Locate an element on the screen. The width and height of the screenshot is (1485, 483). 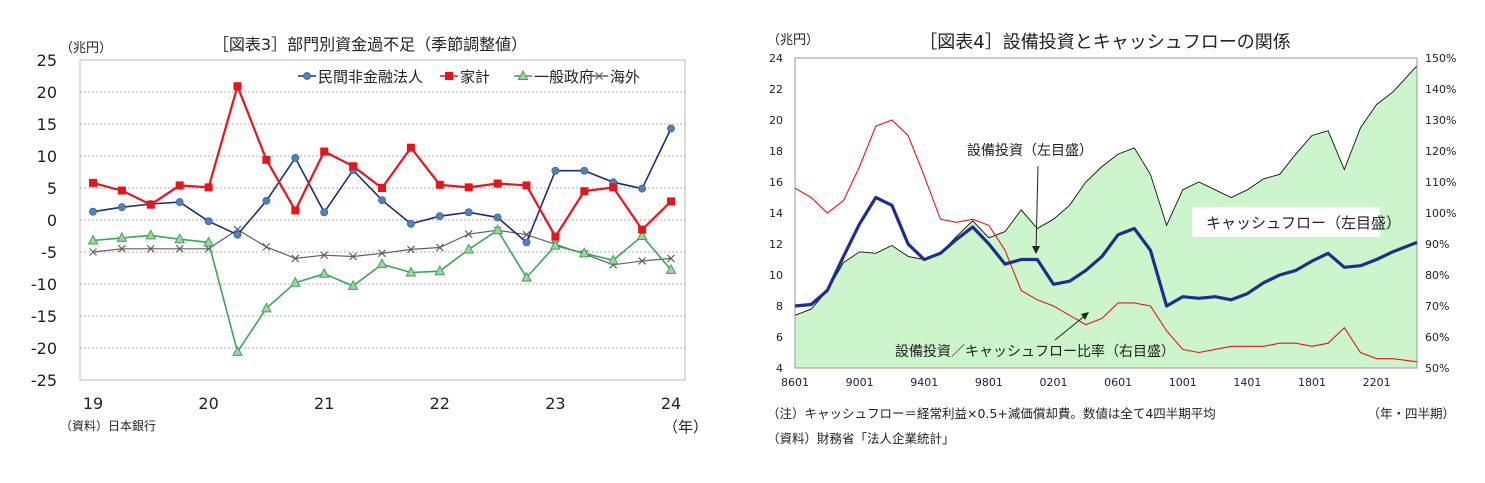
chart3-unit: （兆円） is located at coordinates (86, 48).